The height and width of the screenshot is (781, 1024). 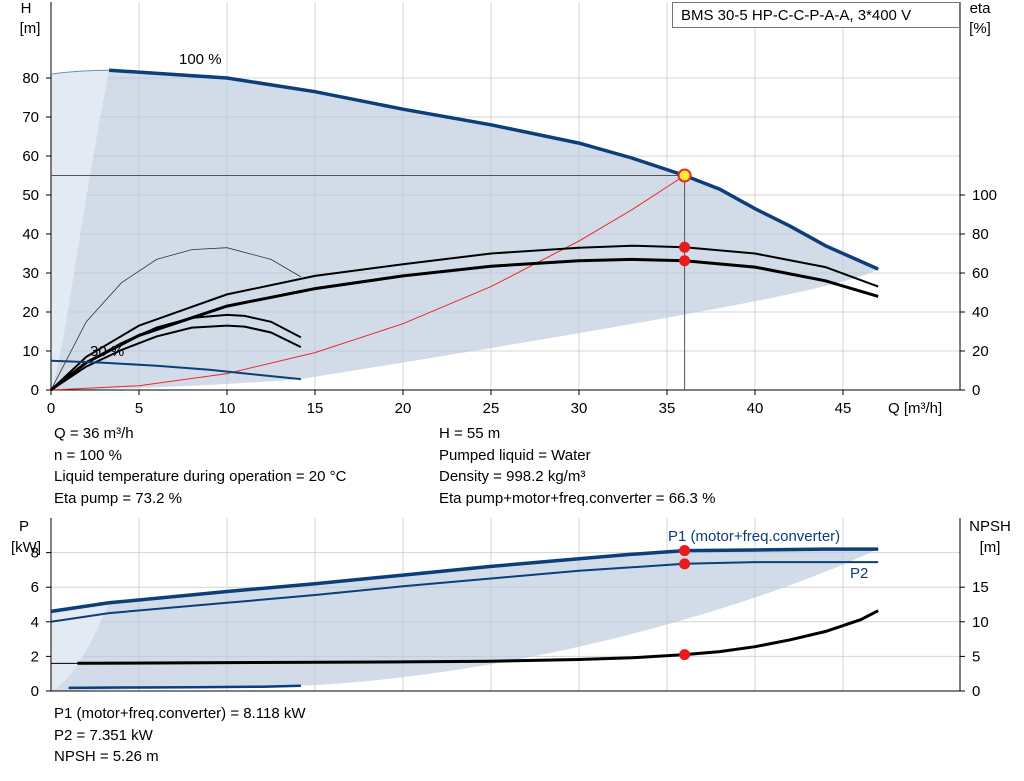 I want to click on x-tick-label: 0, so click(x=51, y=408).